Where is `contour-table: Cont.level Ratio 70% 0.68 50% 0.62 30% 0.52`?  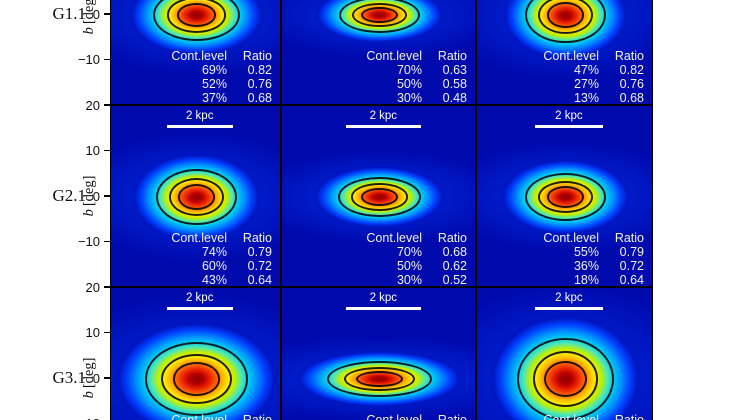
contour-table: Cont.level Ratio 70% 0.68 50% 0.62 30% 0.52 is located at coordinates (407, 259).